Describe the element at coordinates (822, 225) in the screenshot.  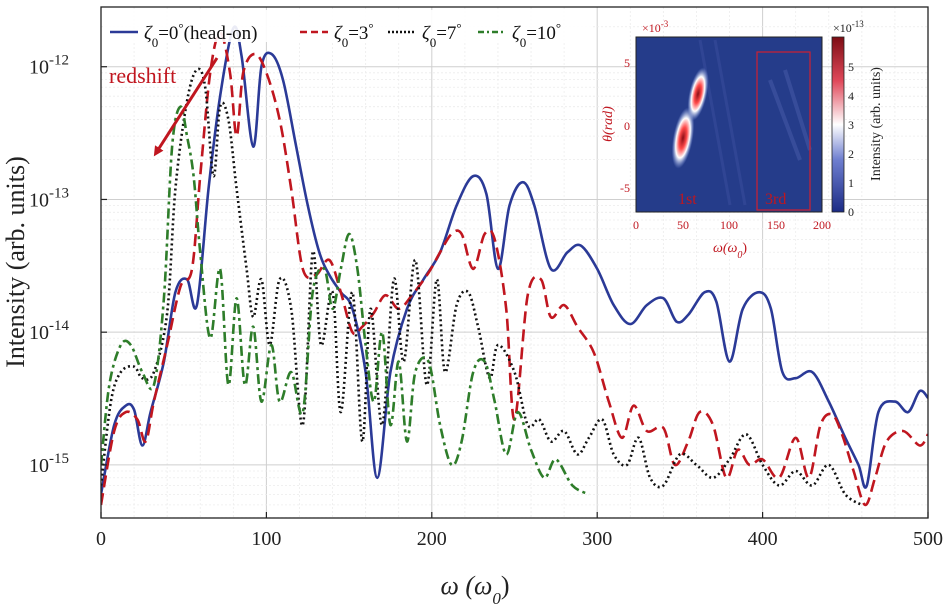
I see `inset-xtick-4: 200` at that location.